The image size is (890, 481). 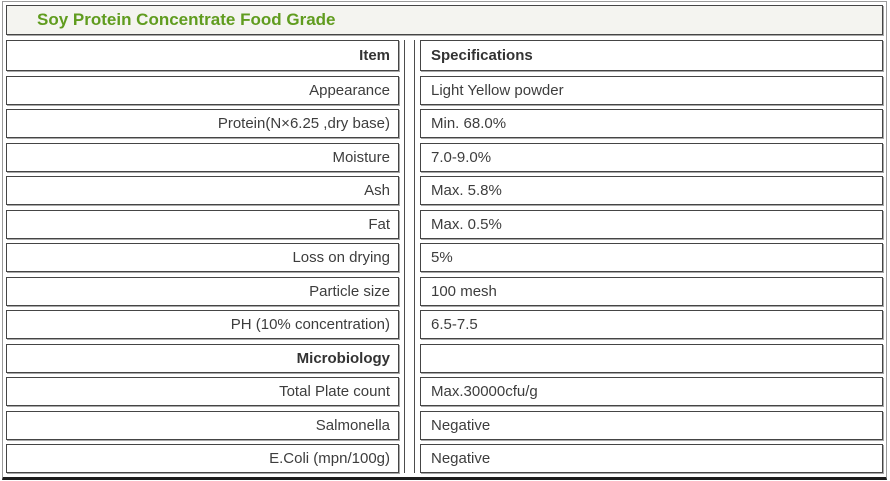 I want to click on spec-cell-salmonella: Negative, so click(x=651, y=425).